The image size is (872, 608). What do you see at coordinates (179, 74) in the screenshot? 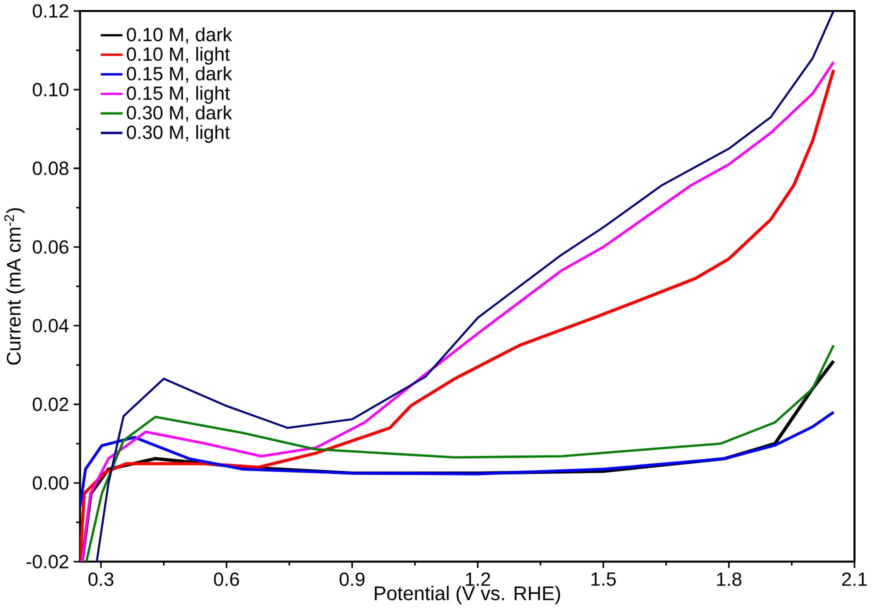
I see `legend-label: 0.15 M, dark` at bounding box center [179, 74].